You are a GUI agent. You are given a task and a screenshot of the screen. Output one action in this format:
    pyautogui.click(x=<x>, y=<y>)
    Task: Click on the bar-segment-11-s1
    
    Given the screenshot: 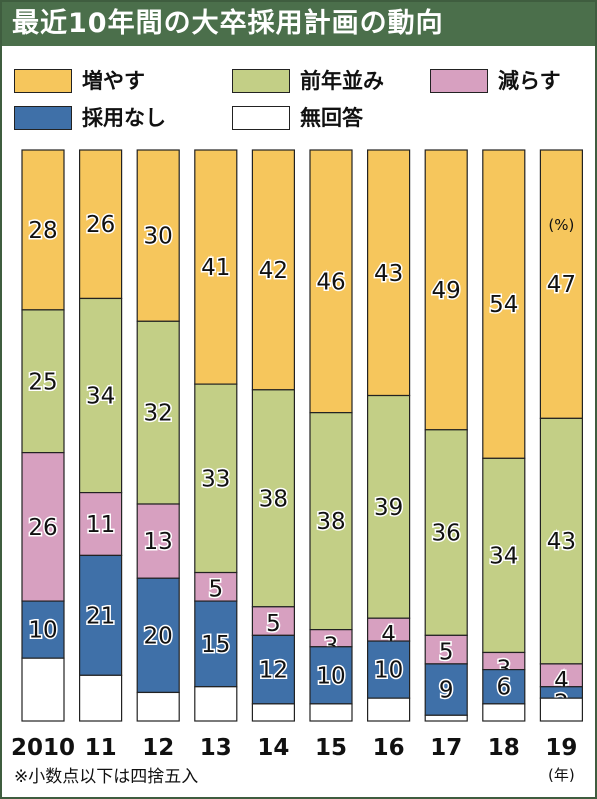 What is the action you would take?
    pyautogui.click(x=100, y=395)
    